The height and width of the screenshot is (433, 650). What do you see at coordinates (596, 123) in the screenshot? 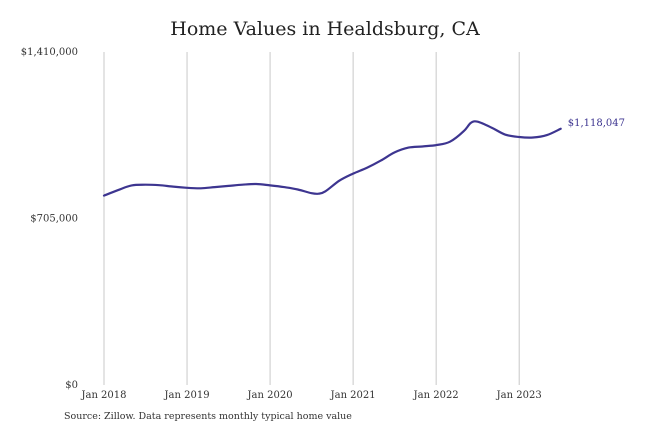
I see `end-value-label: $1,118,047` at bounding box center [596, 123].